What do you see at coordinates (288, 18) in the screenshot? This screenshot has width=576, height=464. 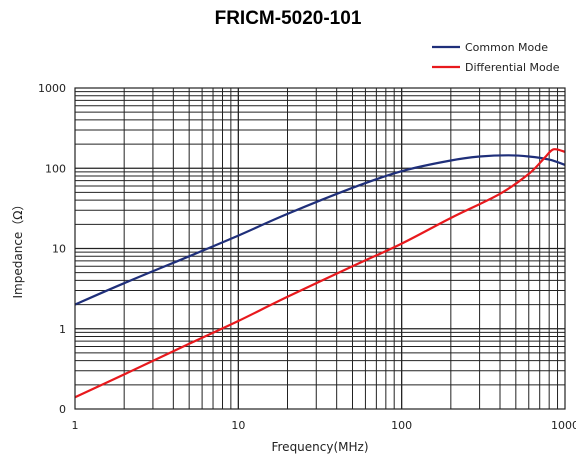 I see `chart-title: FRICM-5020-101` at bounding box center [288, 18].